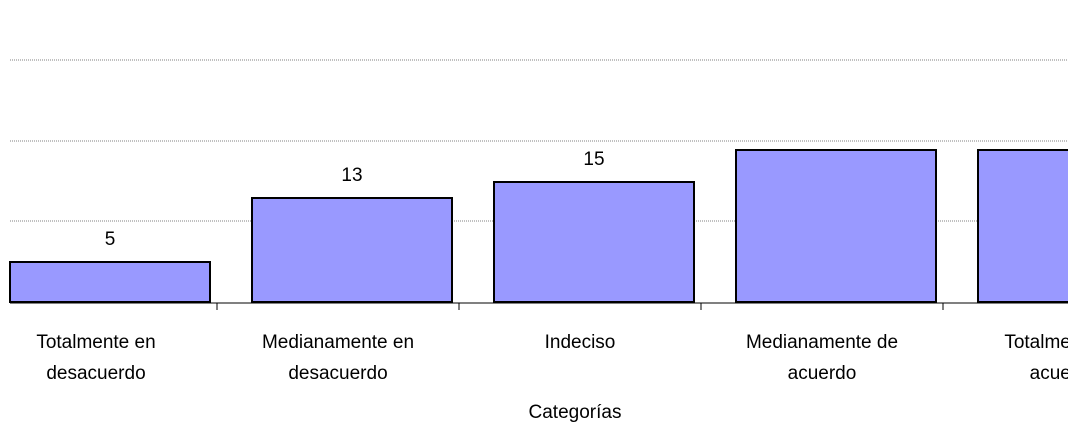  I want to click on data-label: 15, so click(593, 159).